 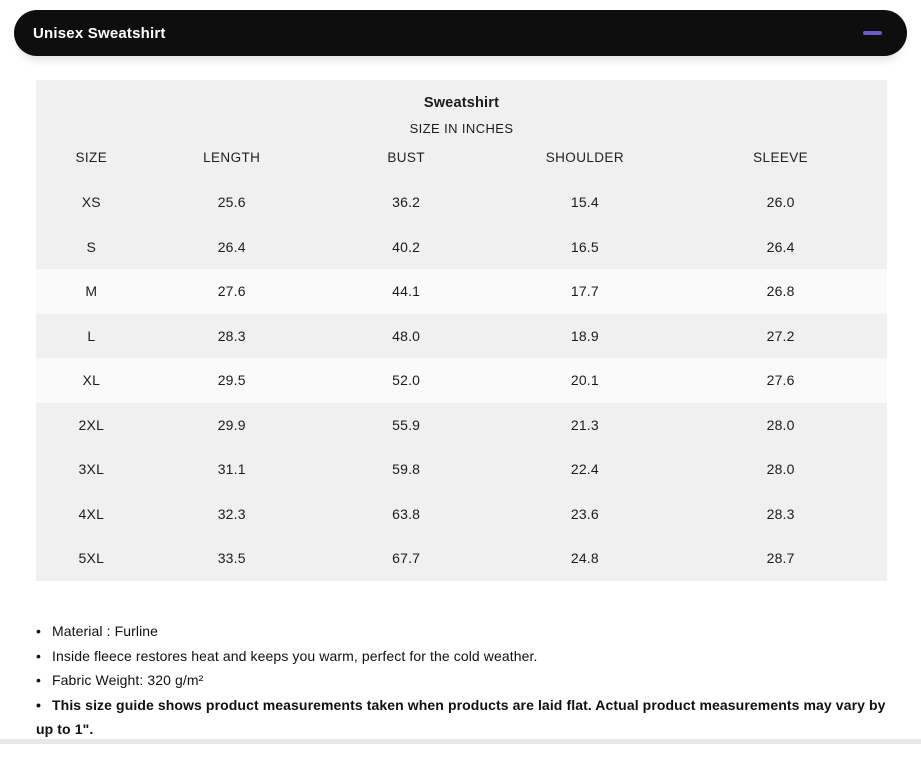 What do you see at coordinates (91, 291) in the screenshot?
I see `size-cell: M` at bounding box center [91, 291].